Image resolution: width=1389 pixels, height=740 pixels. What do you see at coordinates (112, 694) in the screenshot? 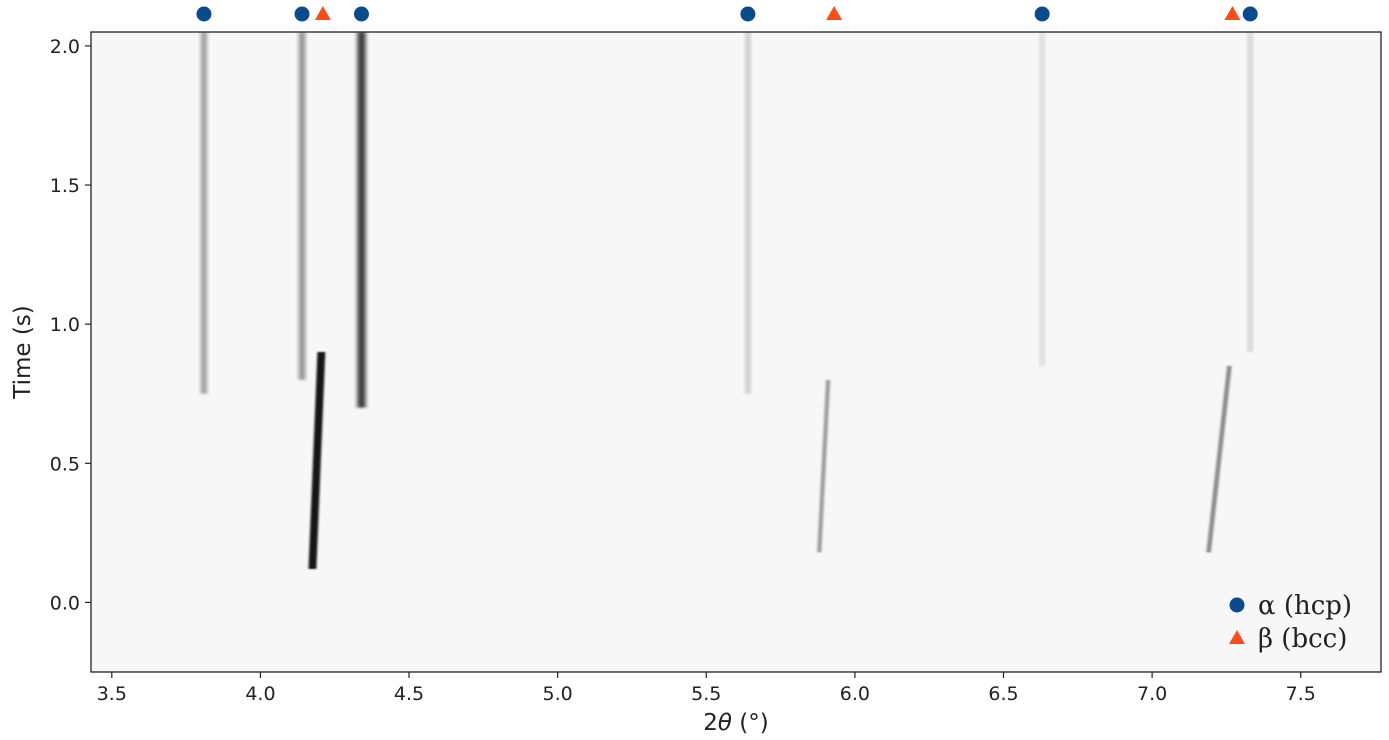
I see `x-tick-label: 3.5` at bounding box center [112, 694].